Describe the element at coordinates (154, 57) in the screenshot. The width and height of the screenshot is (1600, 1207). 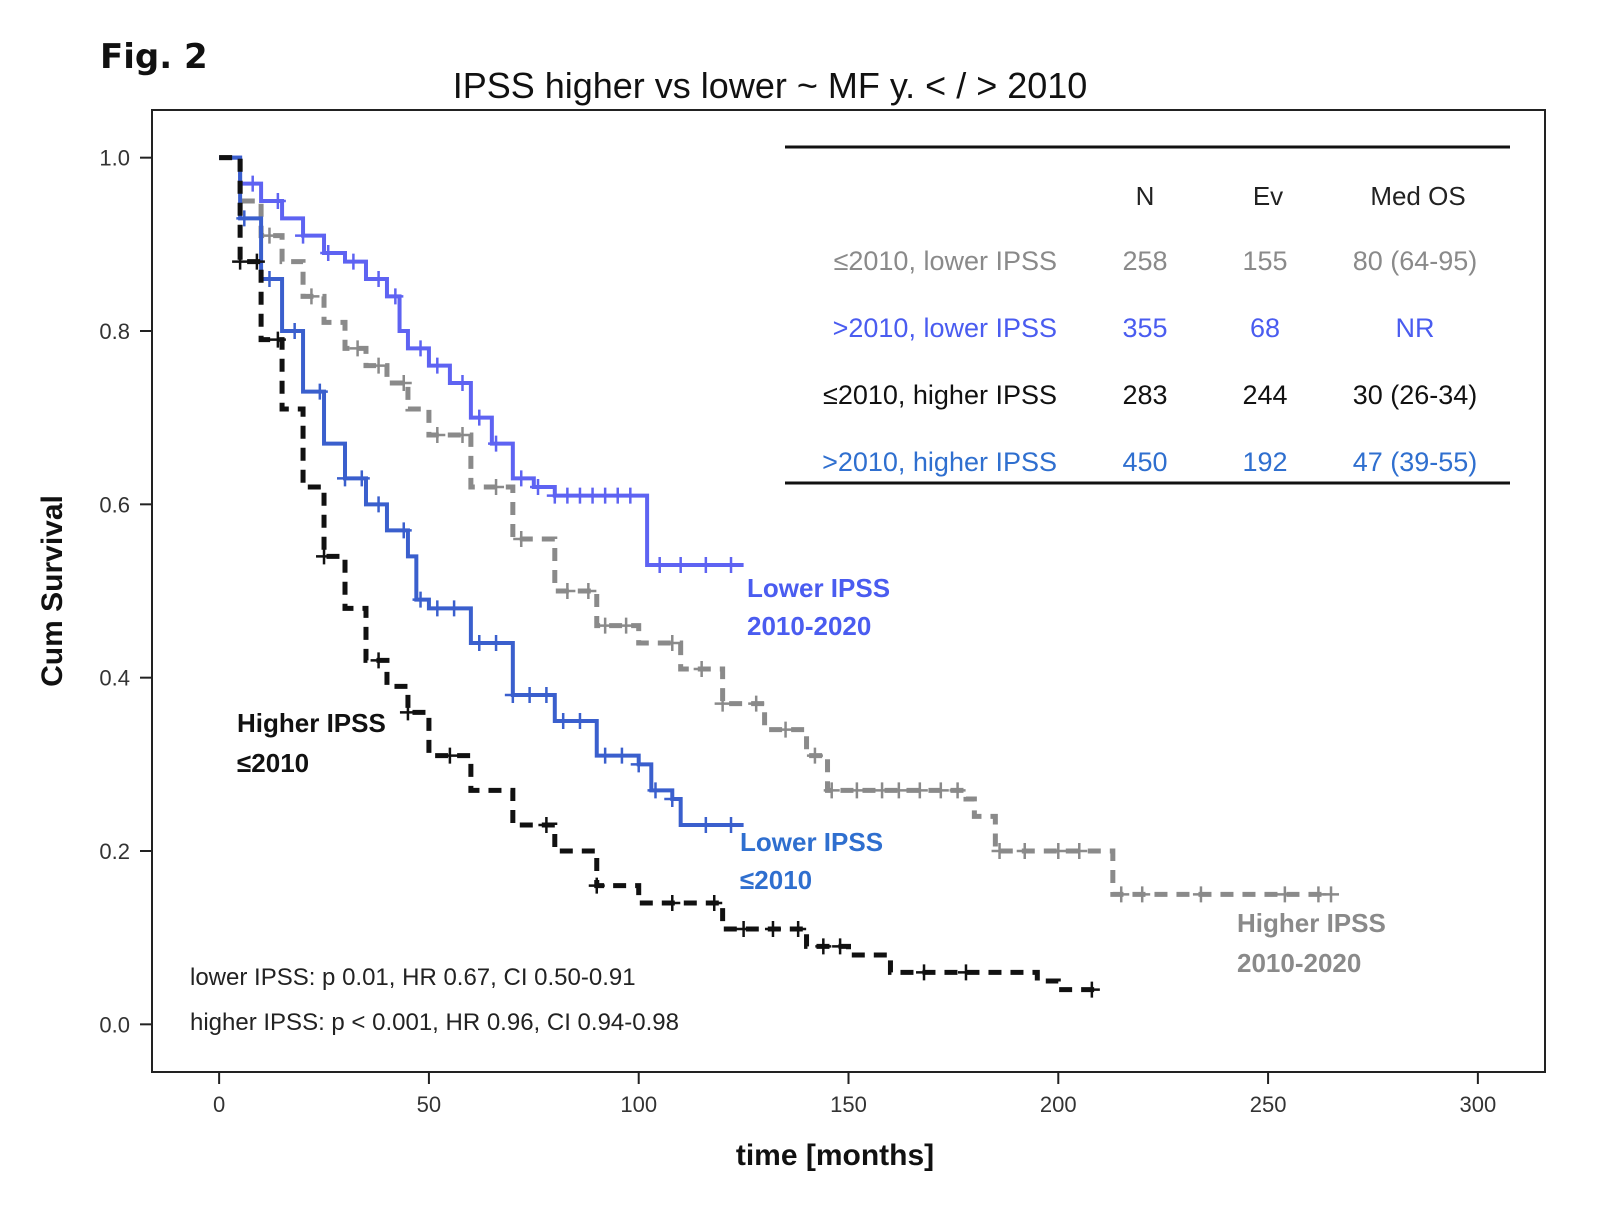
I see `figure-label: Fig. 2` at that location.